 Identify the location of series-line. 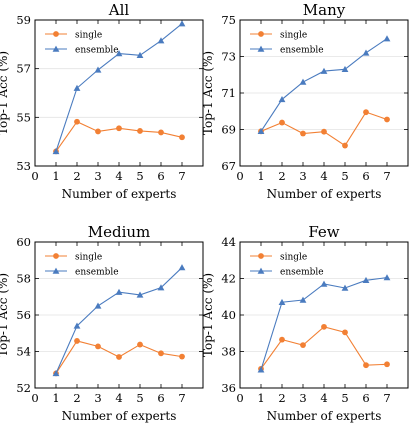
(324, 348).